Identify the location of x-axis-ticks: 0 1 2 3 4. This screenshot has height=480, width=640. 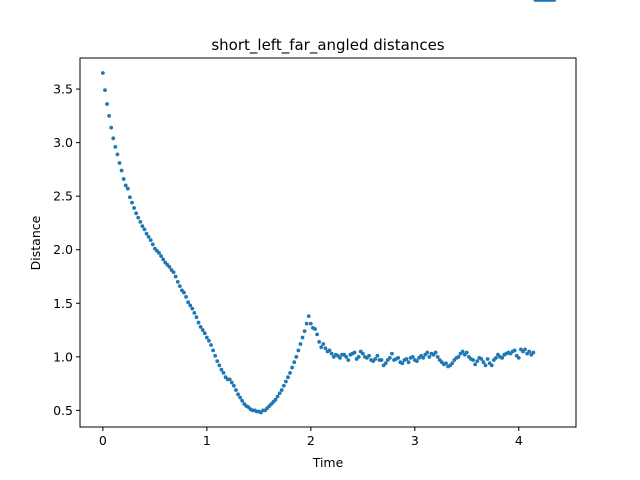
(311, 437).